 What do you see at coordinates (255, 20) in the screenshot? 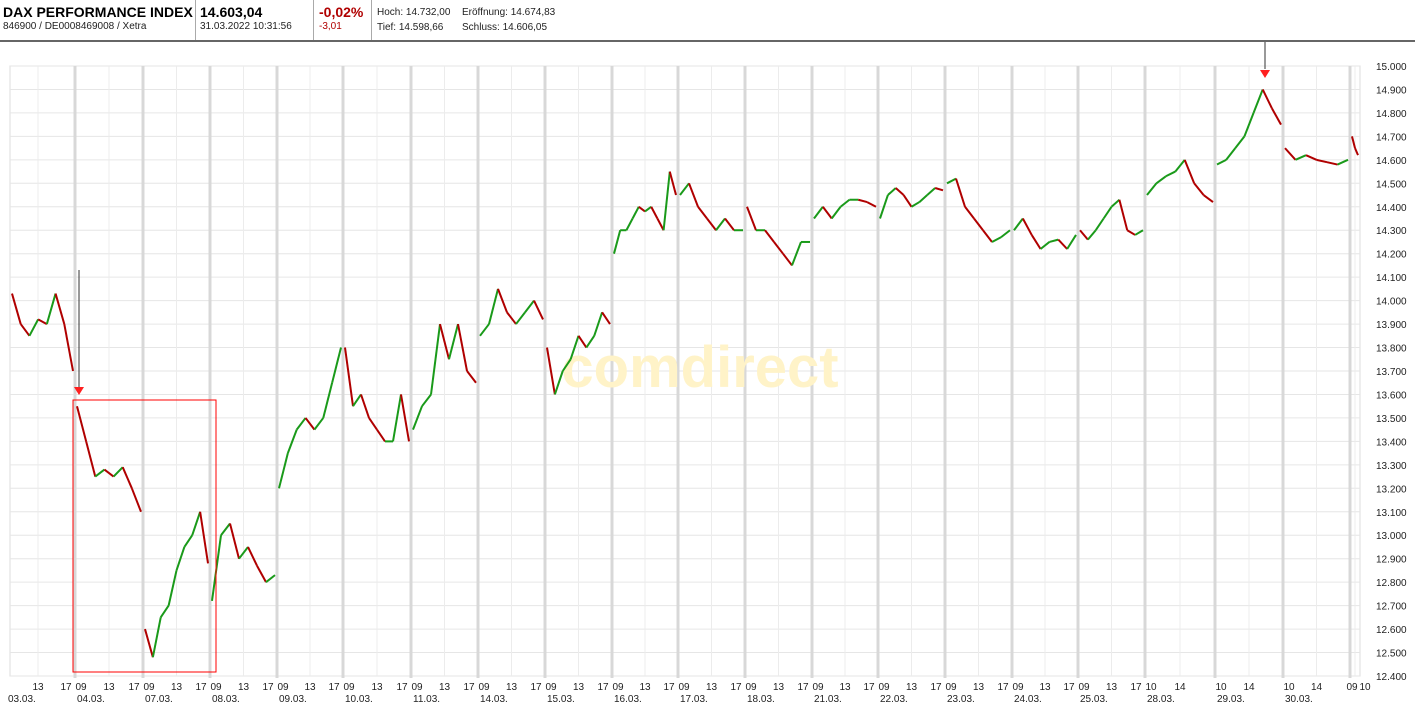
I see `price-cell: 14.603,04 31.03.2022 10:31:56` at bounding box center [255, 20].